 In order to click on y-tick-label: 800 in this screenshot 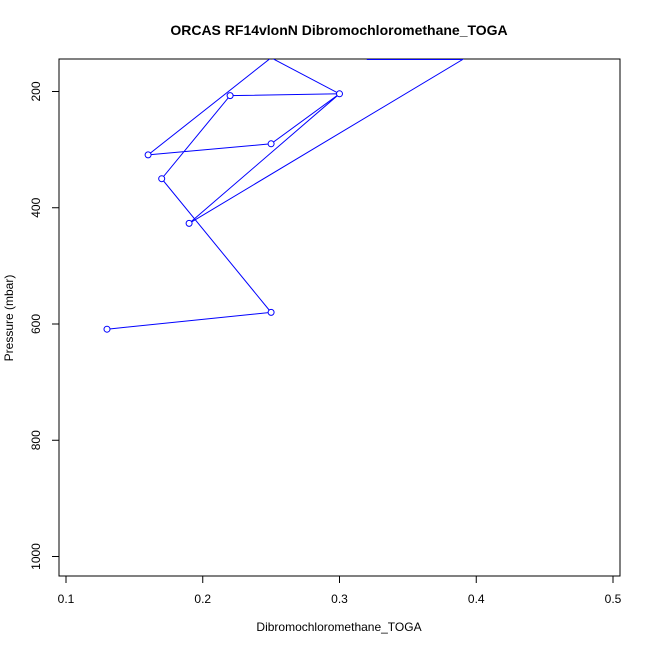, I will do `click(36, 440)`.